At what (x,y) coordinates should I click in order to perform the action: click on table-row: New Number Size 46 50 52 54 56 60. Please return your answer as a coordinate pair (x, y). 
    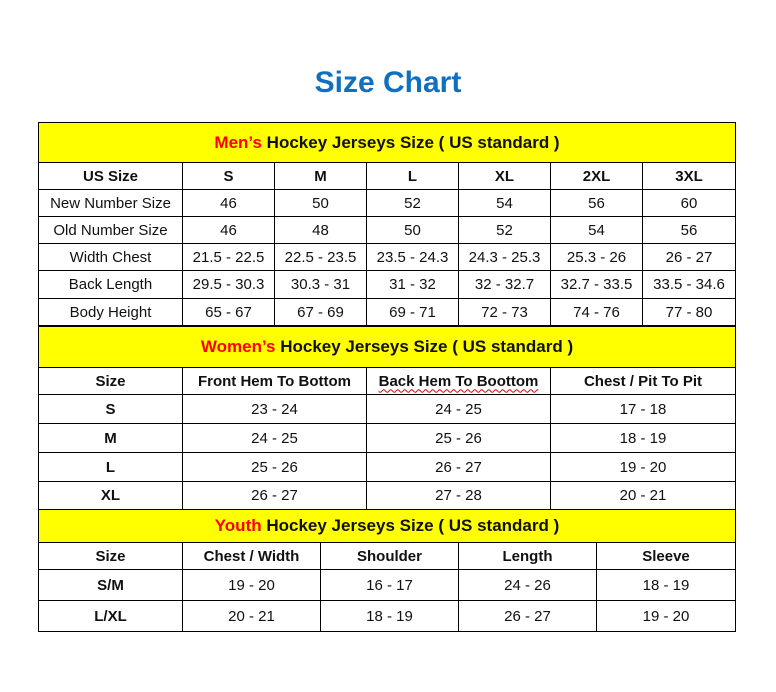
    Looking at the image, I should click on (387, 203).